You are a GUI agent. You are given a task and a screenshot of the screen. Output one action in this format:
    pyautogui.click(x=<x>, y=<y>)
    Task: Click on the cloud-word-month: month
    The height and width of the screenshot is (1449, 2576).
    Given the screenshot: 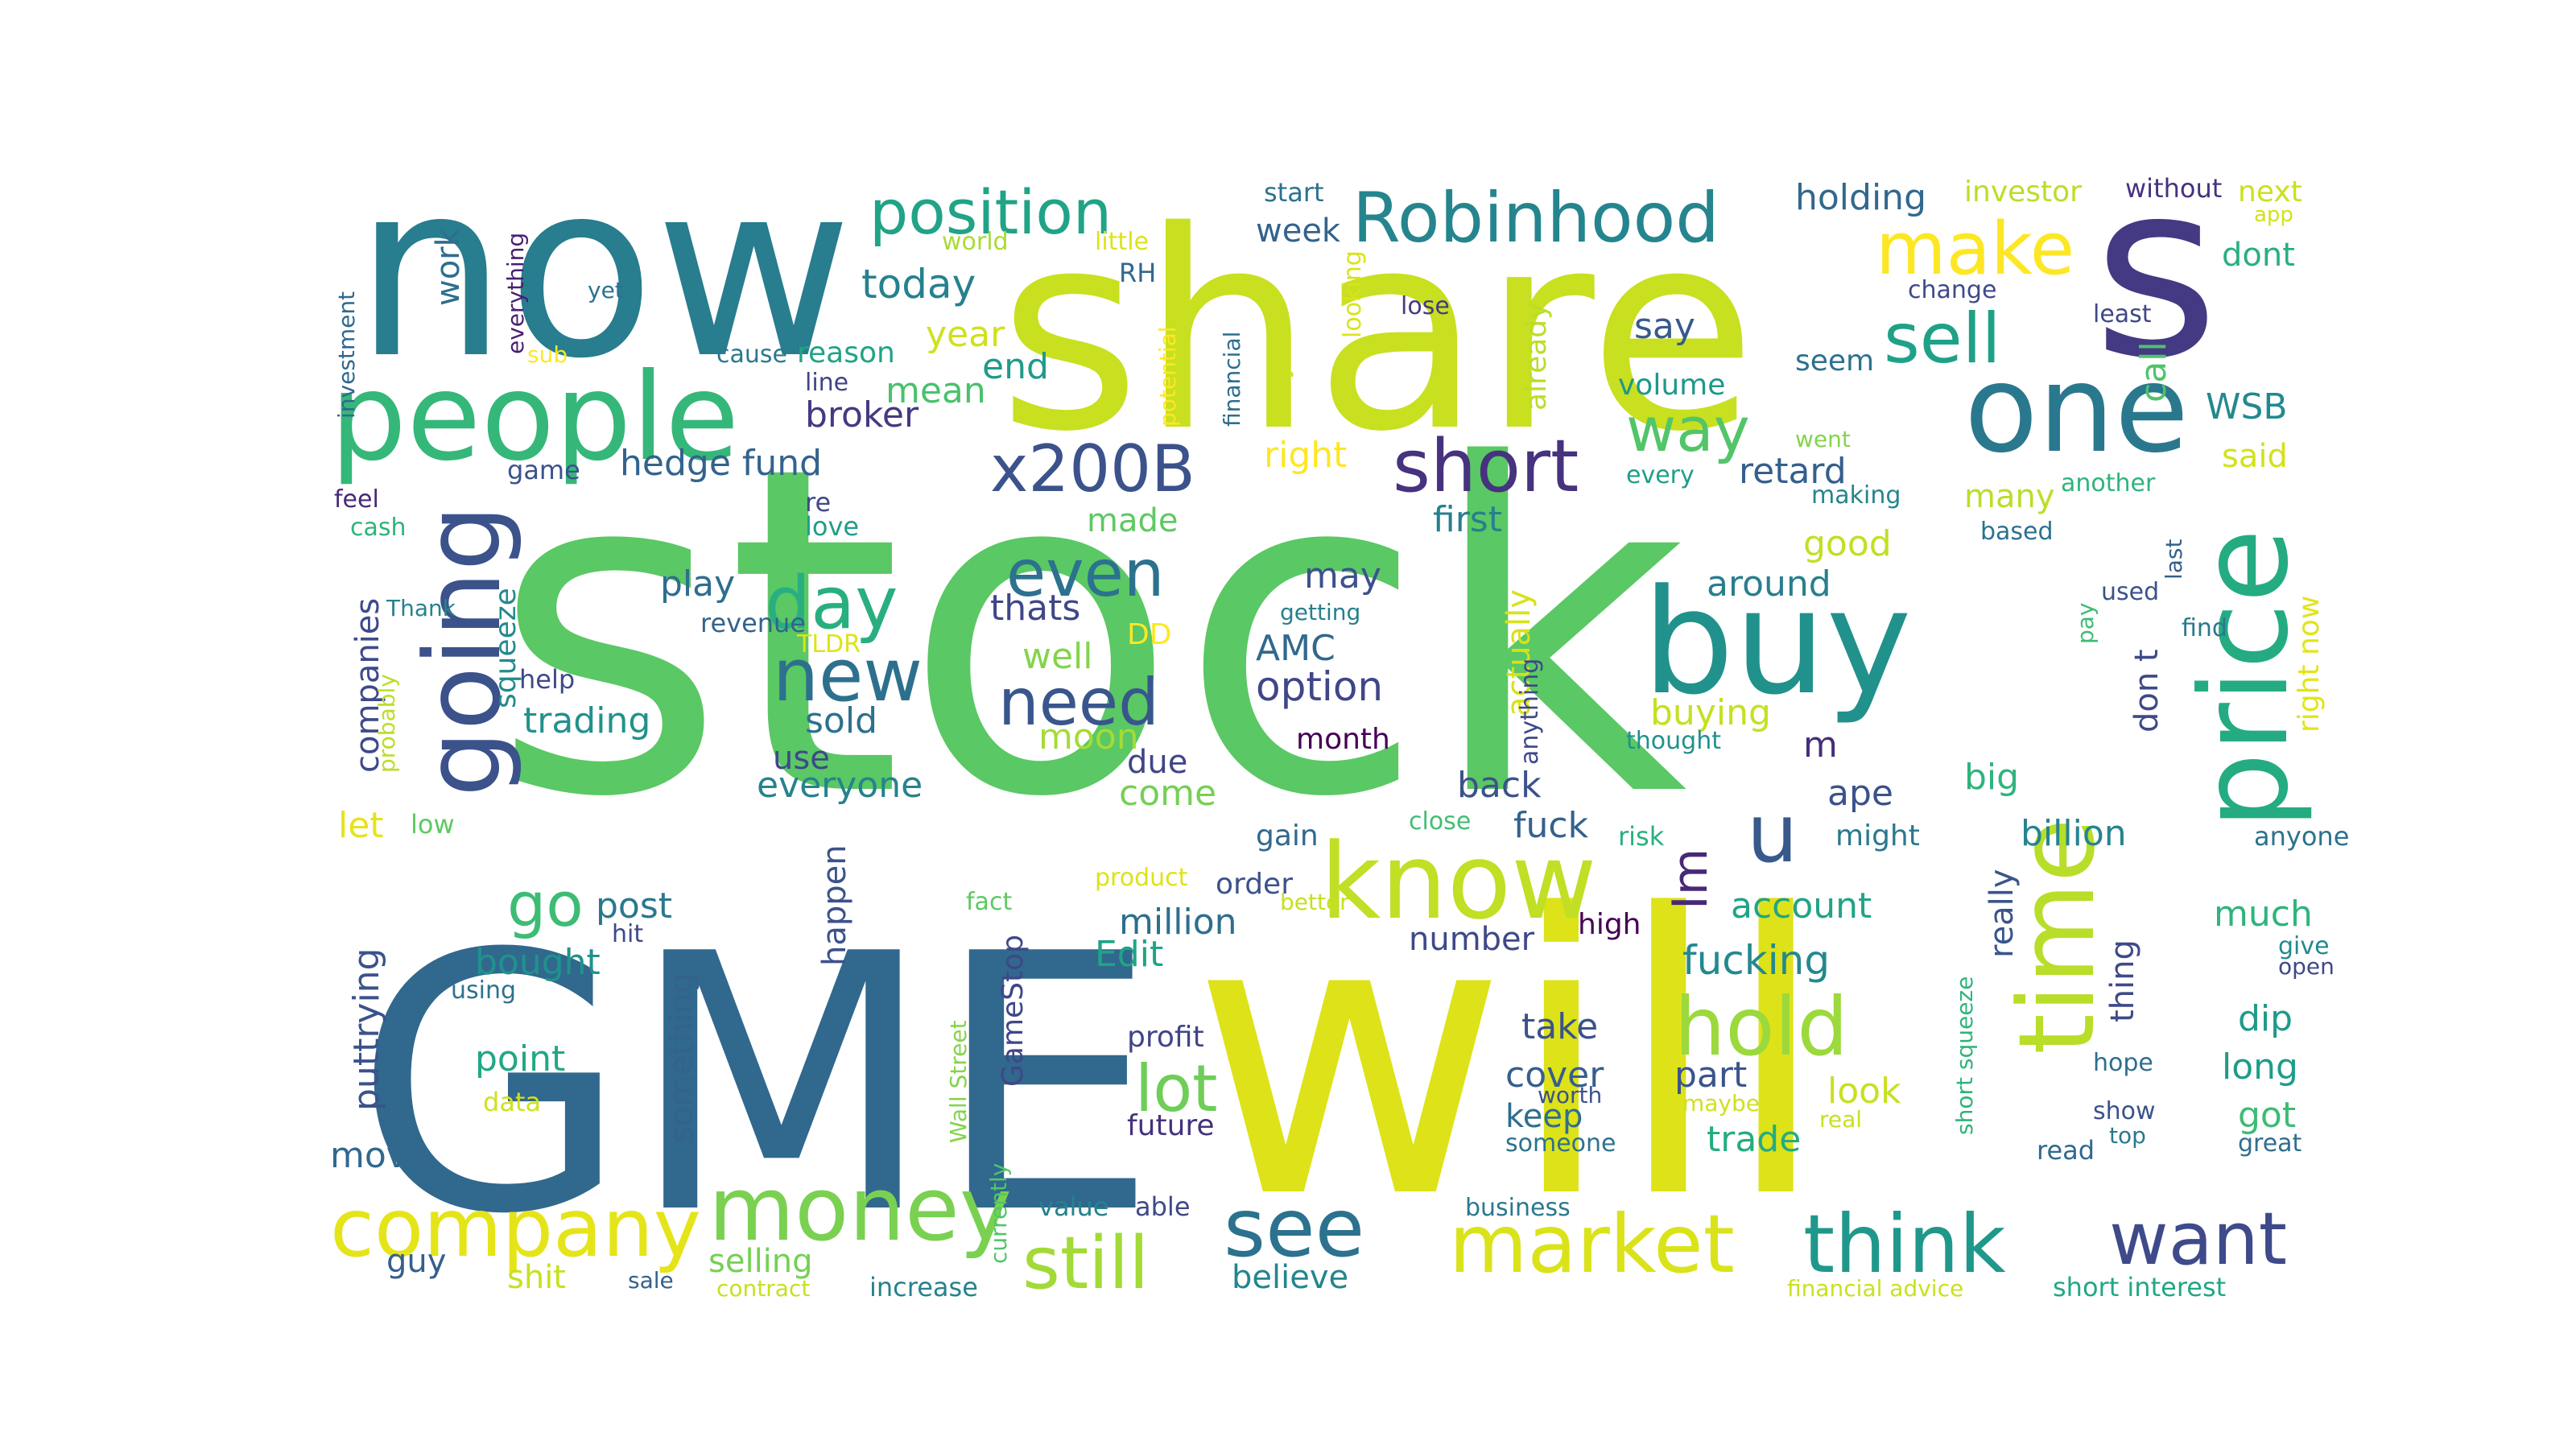 What is the action you would take?
    pyautogui.click(x=1343, y=739)
    